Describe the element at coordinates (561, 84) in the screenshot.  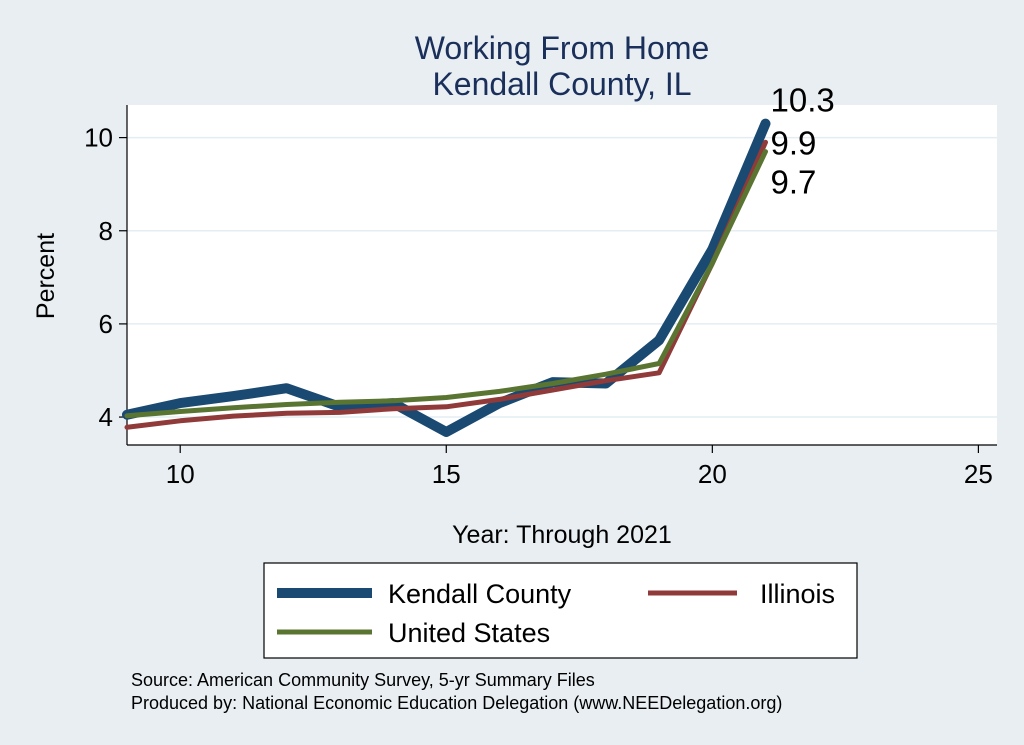
I see `chart-subtitle: Kendall County, IL` at that location.